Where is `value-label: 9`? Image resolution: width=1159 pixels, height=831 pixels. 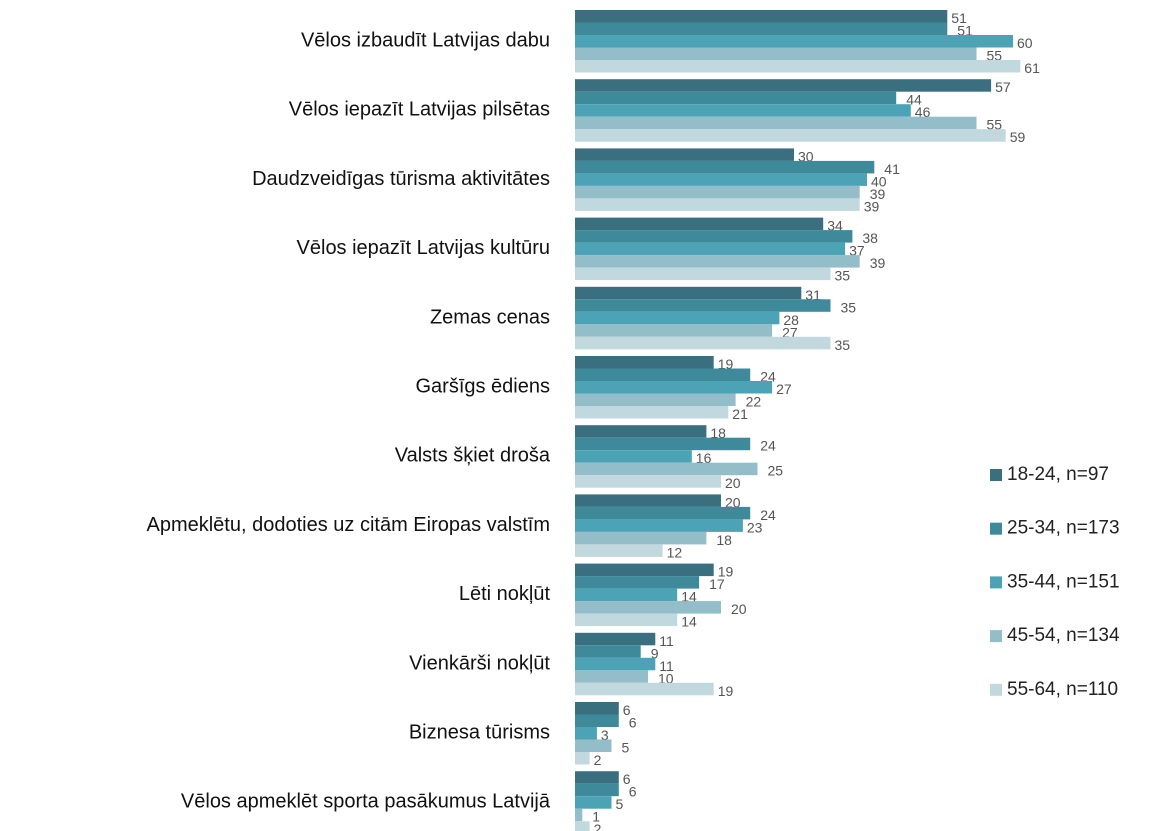
value-label: 9 is located at coordinates (655, 653).